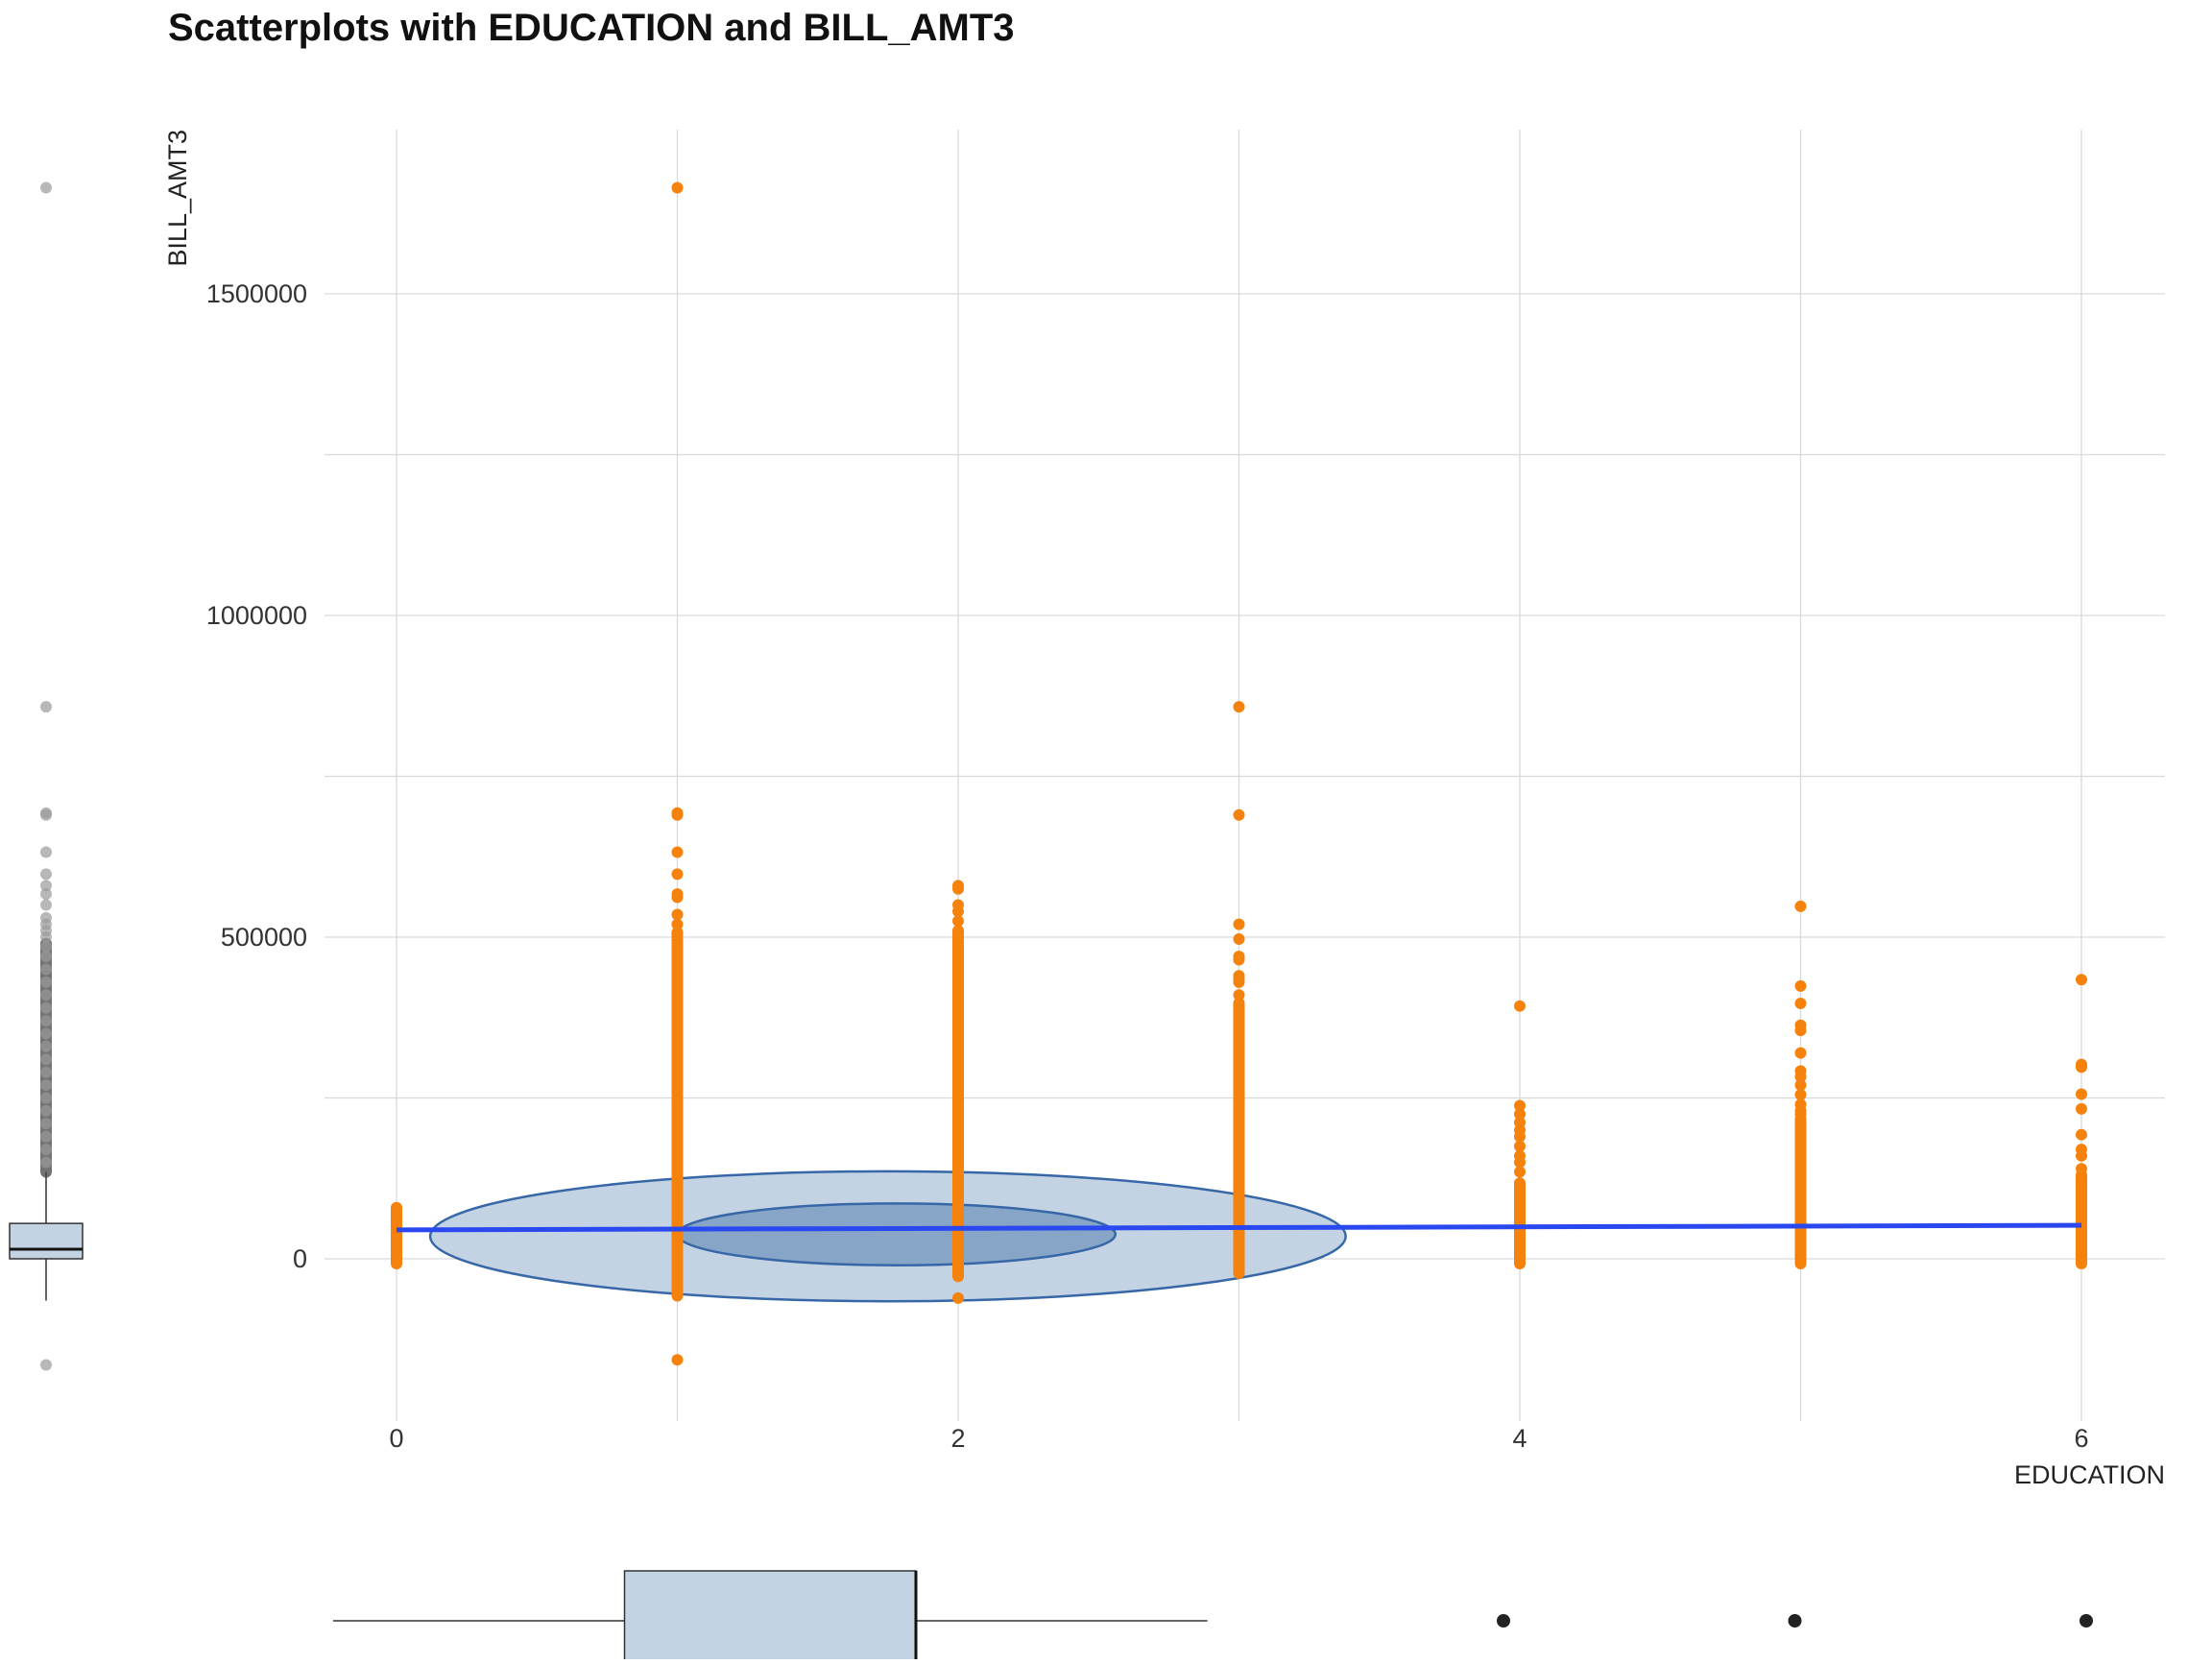 The width and height of the screenshot is (2212, 1664). I want to click on x-tick-label: 2, so click(958, 1439).